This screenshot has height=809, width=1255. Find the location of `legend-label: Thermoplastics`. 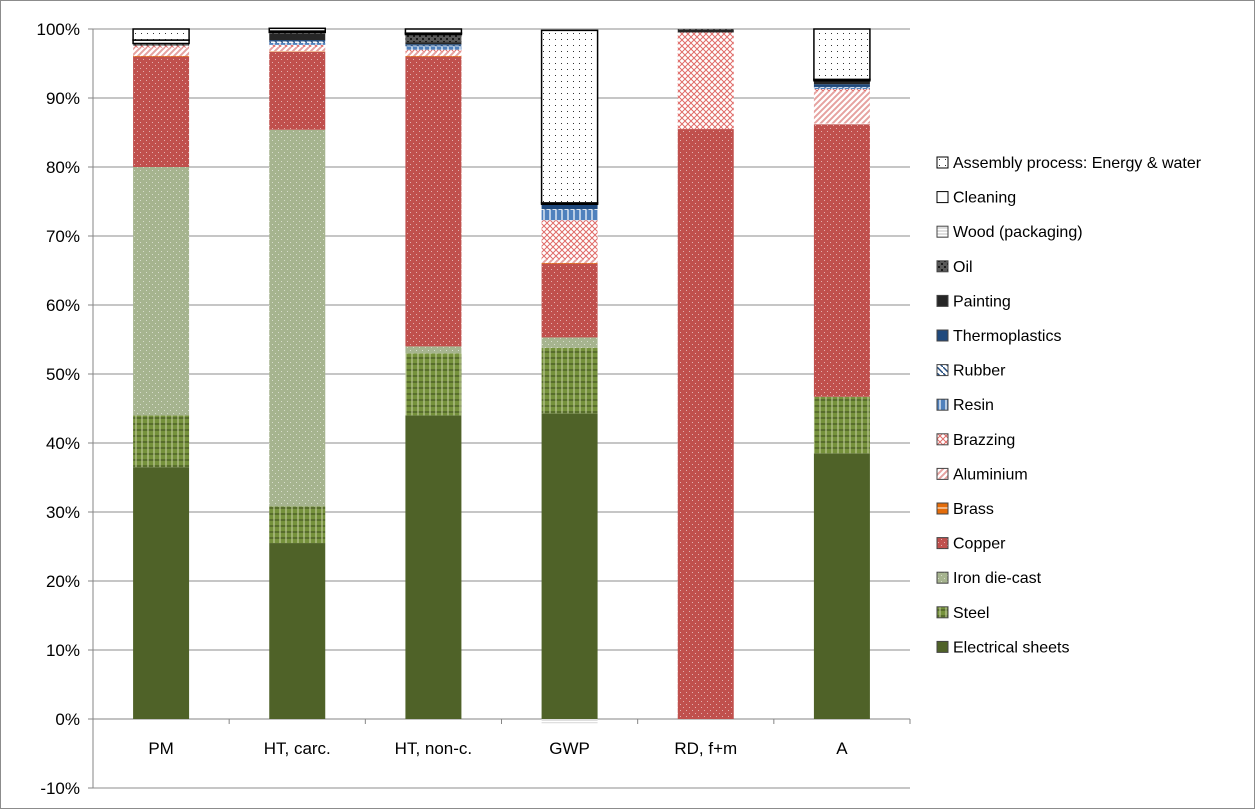

legend-label: Thermoplastics is located at coordinates (1007, 336).